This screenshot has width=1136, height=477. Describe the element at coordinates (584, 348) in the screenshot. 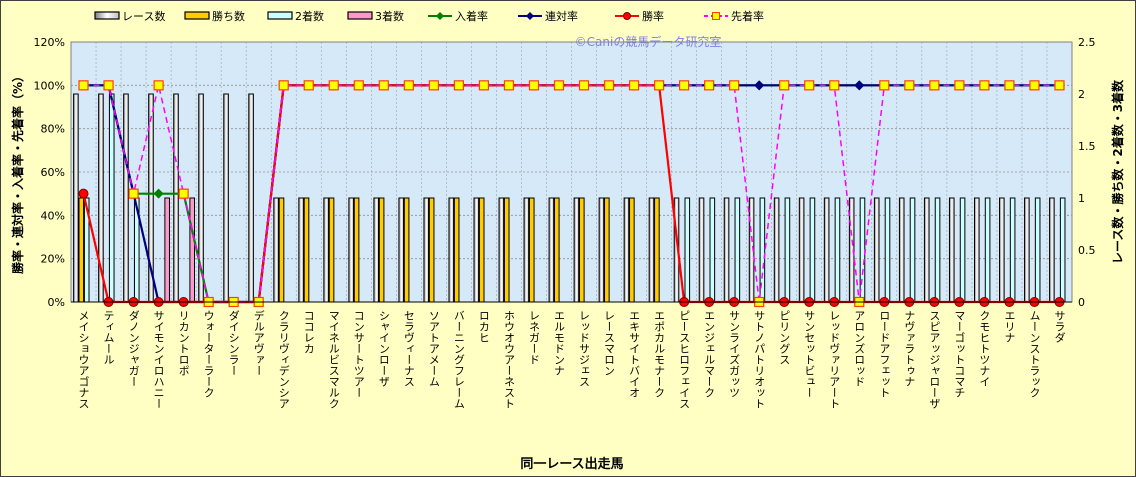

I see `x-tick-label: レッドサジェス` at that location.